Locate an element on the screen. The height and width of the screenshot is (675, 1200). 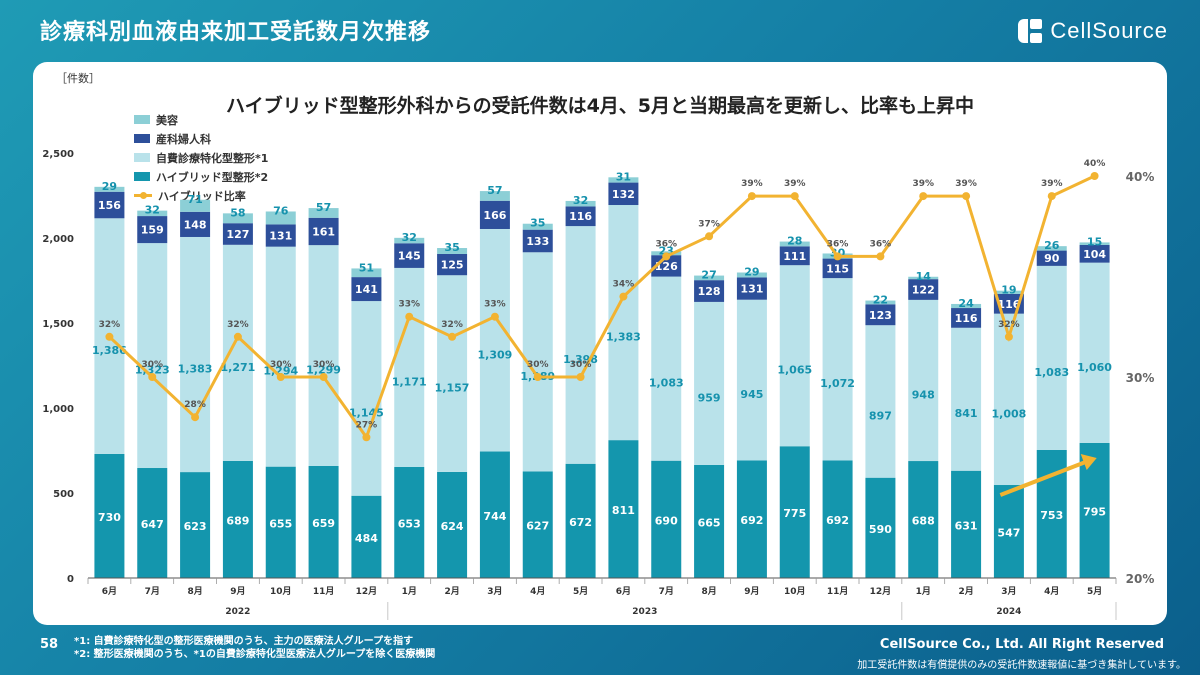
ratio-label: 34% is located at coordinates (624, 285).